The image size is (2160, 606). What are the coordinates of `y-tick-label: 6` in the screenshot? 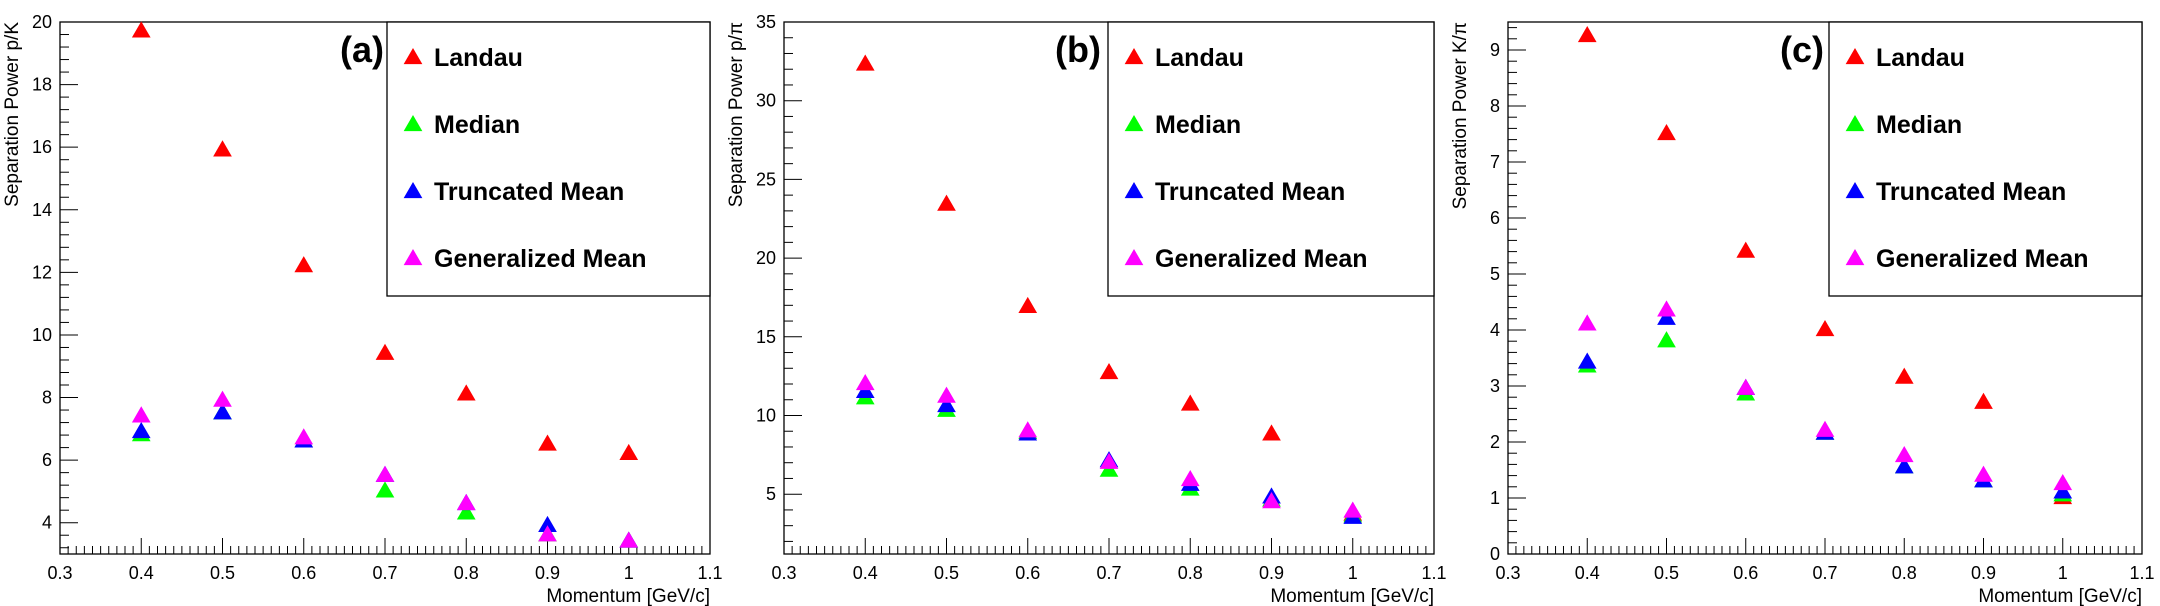 It's located at (1495, 218).